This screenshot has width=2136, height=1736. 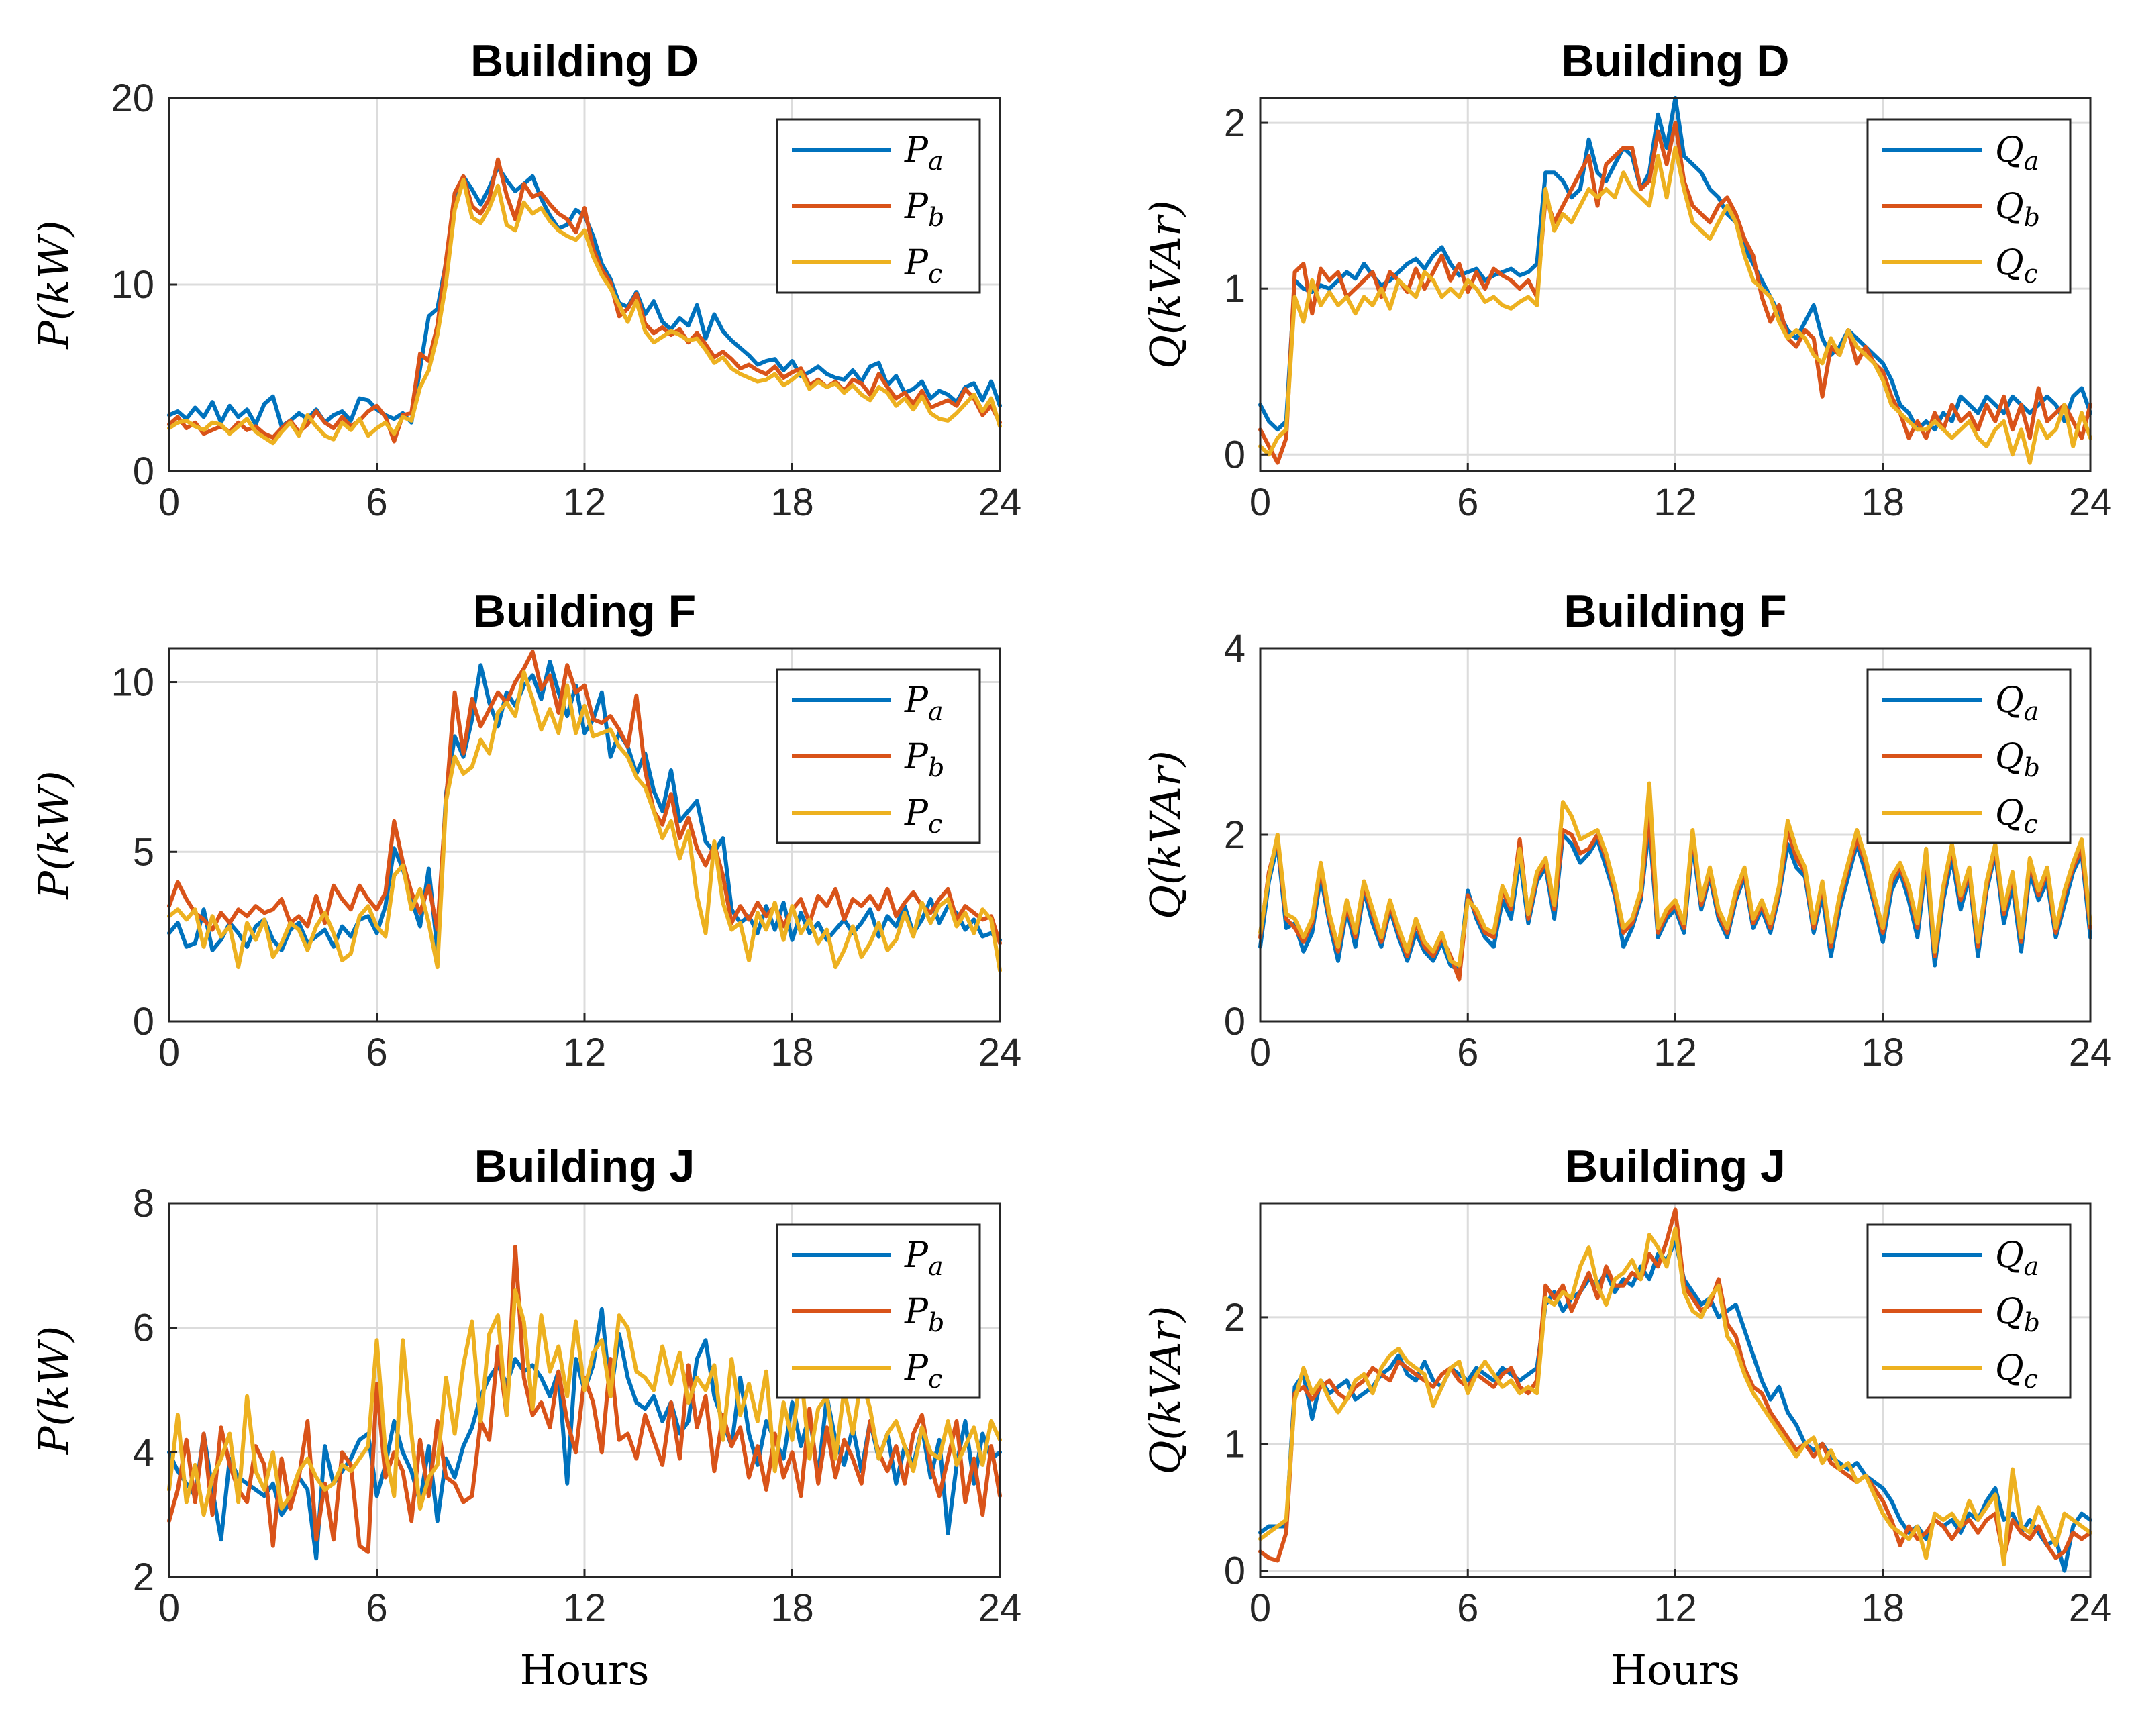 I want to click on series-line-Qb, so click(x=1675, y=1385).